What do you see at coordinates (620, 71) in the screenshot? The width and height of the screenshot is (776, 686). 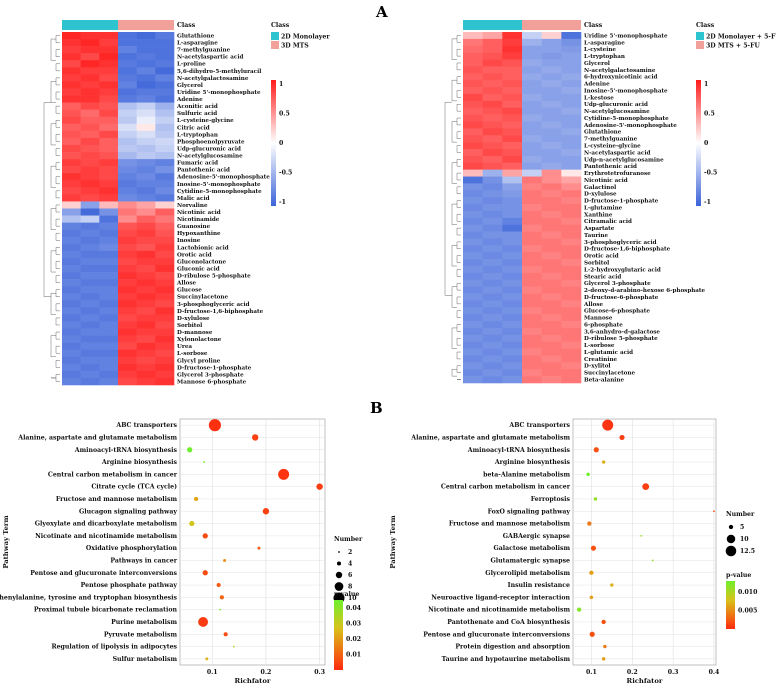 I see `heatmap-row-label: N-acetylgalactosamine` at bounding box center [620, 71].